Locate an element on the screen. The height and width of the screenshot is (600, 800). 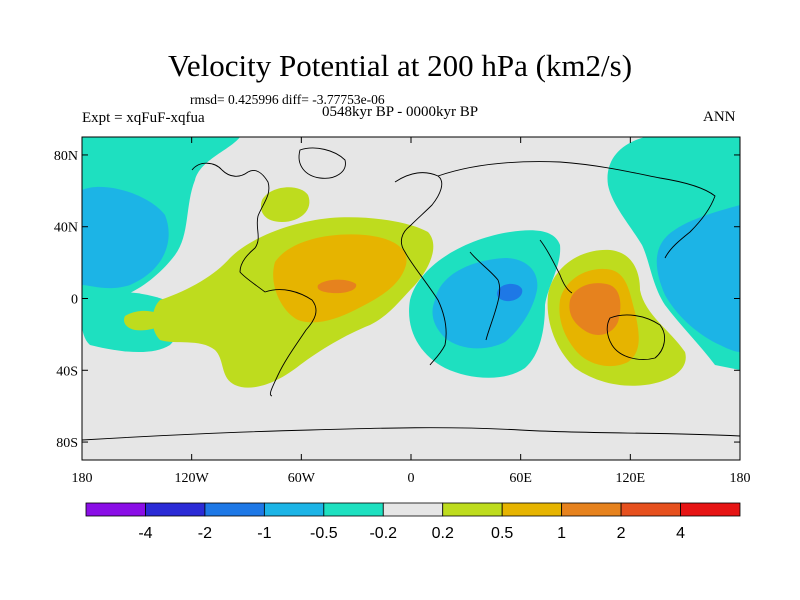
region-west-pacific-core is located at coordinates (698, 278).